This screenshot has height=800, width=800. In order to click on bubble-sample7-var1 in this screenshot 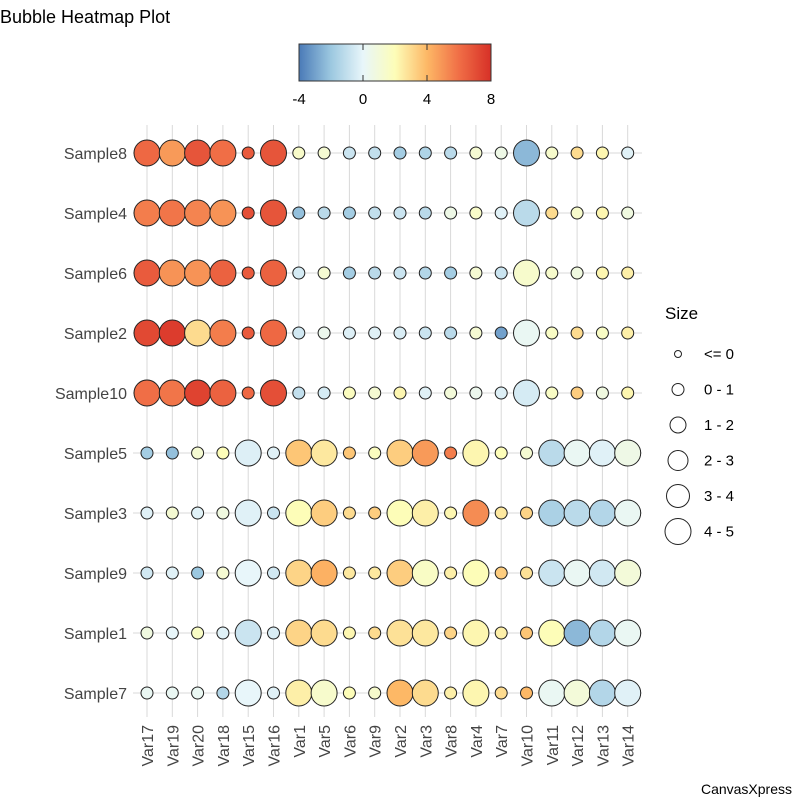, I will do `click(299, 693)`.